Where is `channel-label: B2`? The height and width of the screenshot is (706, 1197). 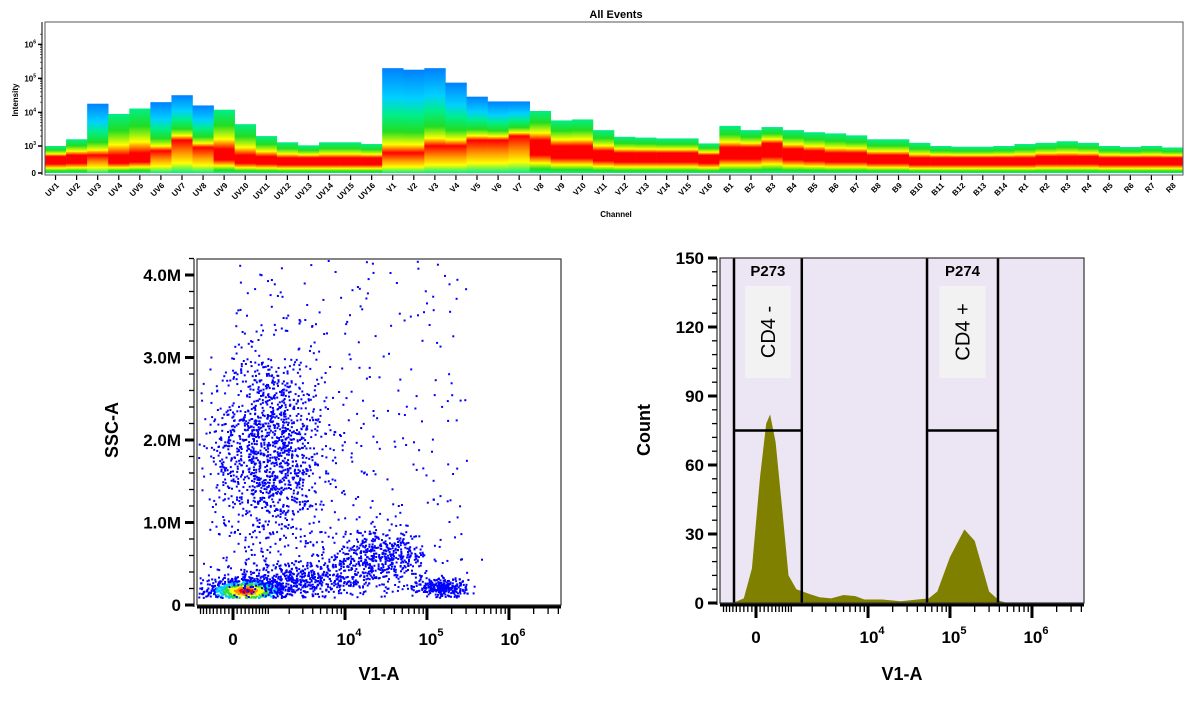 channel-label: B2 is located at coordinates (750, 188).